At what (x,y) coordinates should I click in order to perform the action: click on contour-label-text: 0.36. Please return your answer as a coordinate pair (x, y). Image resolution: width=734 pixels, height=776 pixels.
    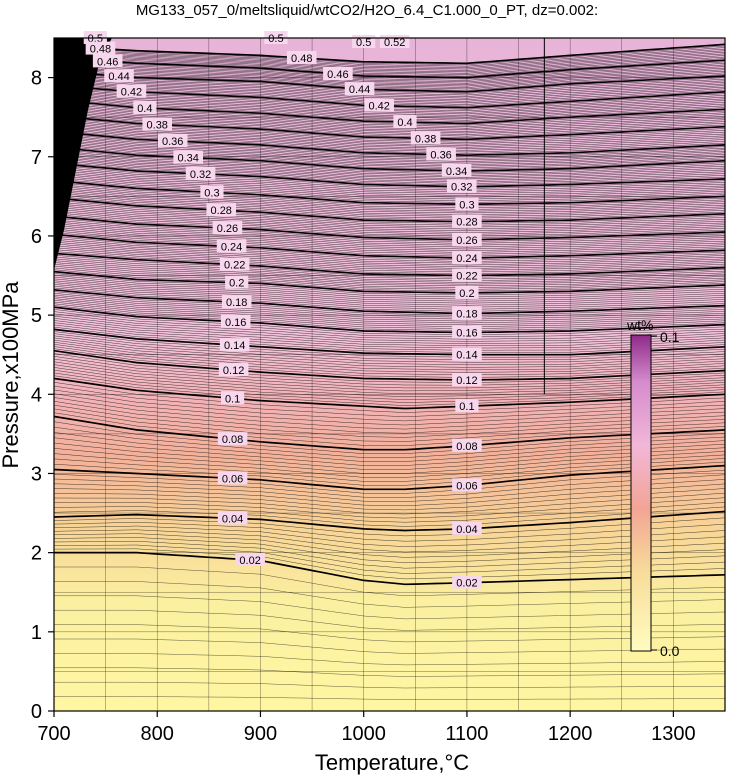
    Looking at the image, I should click on (440, 156).